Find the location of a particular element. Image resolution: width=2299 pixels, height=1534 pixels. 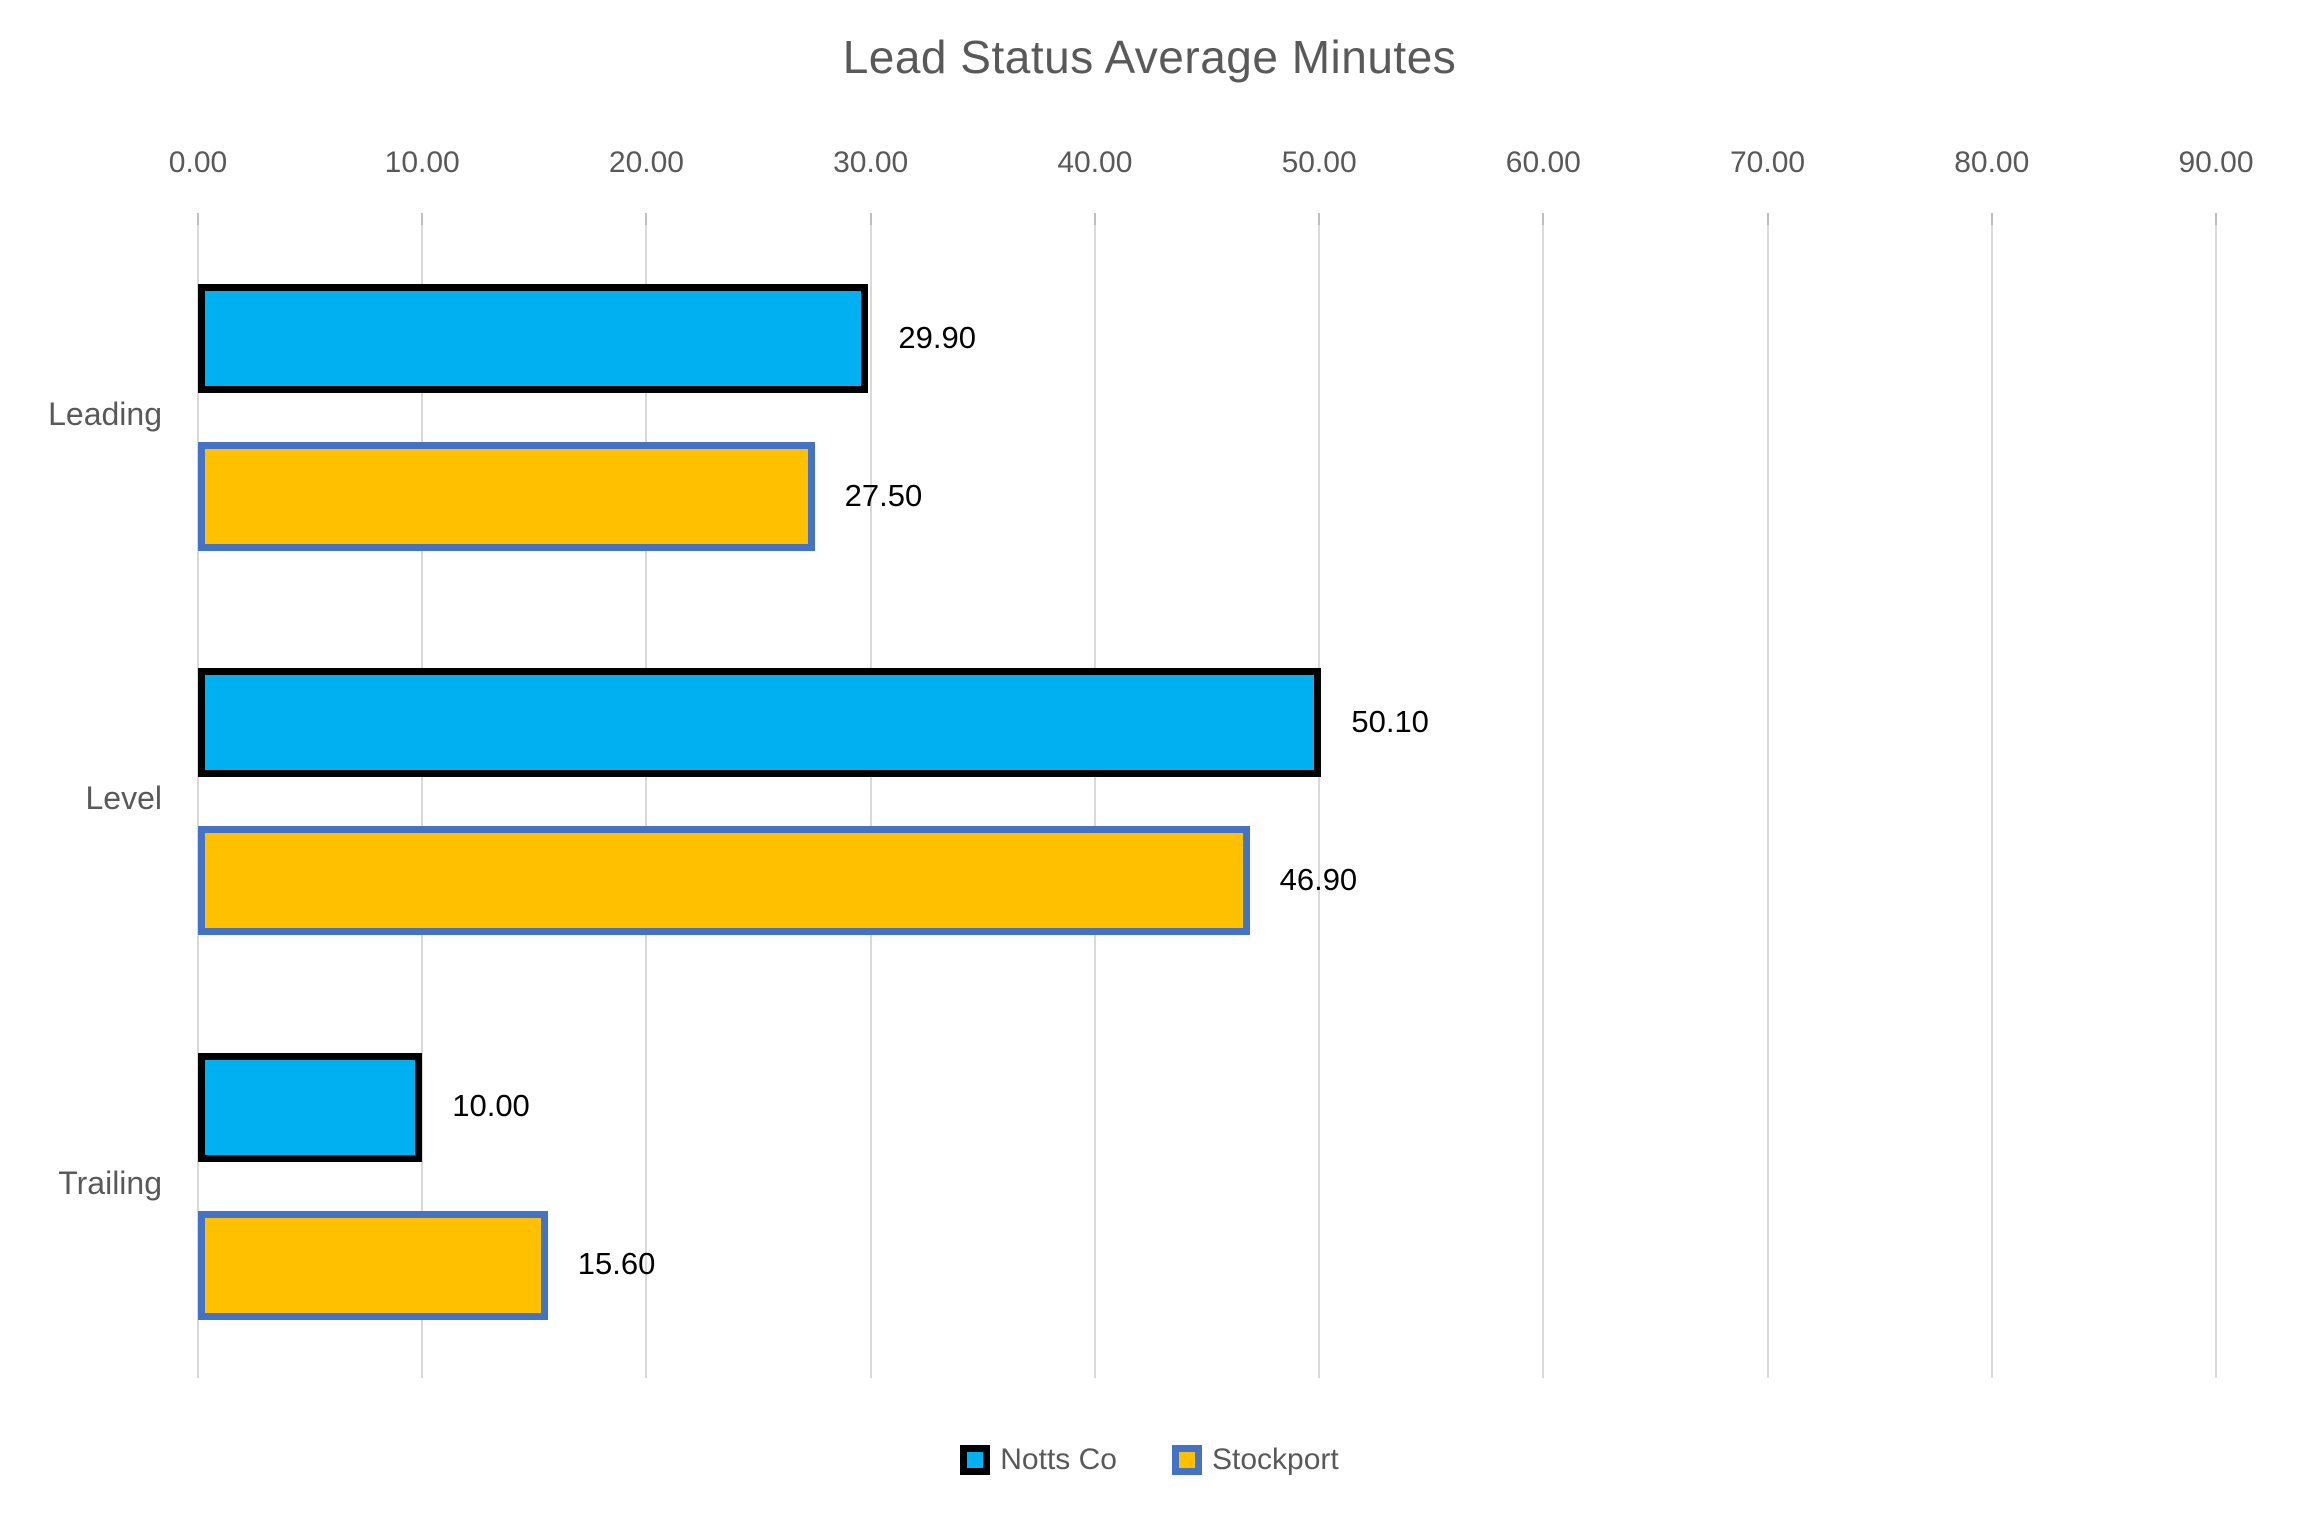

data-label-notts-co-leading: 29.90 is located at coordinates (937, 337).